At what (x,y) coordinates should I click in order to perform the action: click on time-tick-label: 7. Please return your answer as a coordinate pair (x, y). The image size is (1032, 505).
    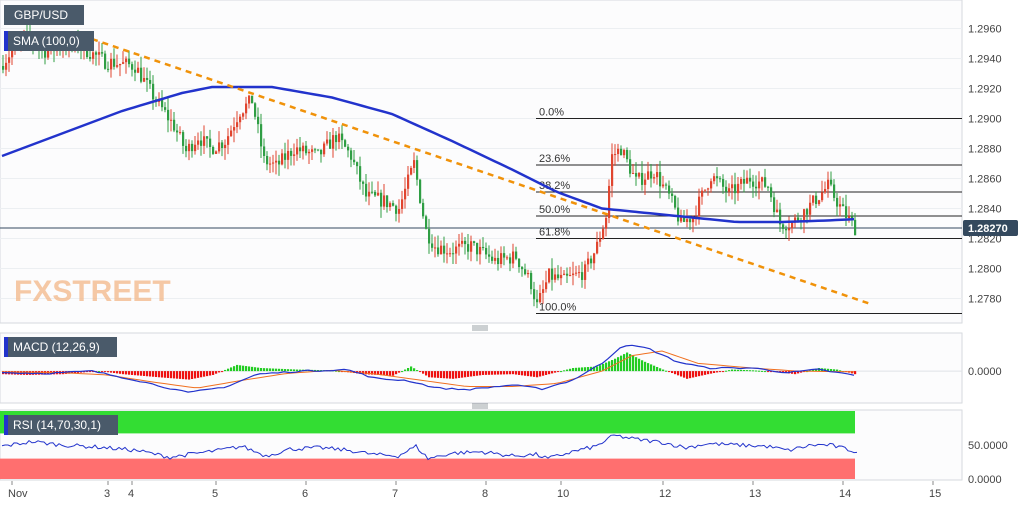
    Looking at the image, I should click on (395, 494).